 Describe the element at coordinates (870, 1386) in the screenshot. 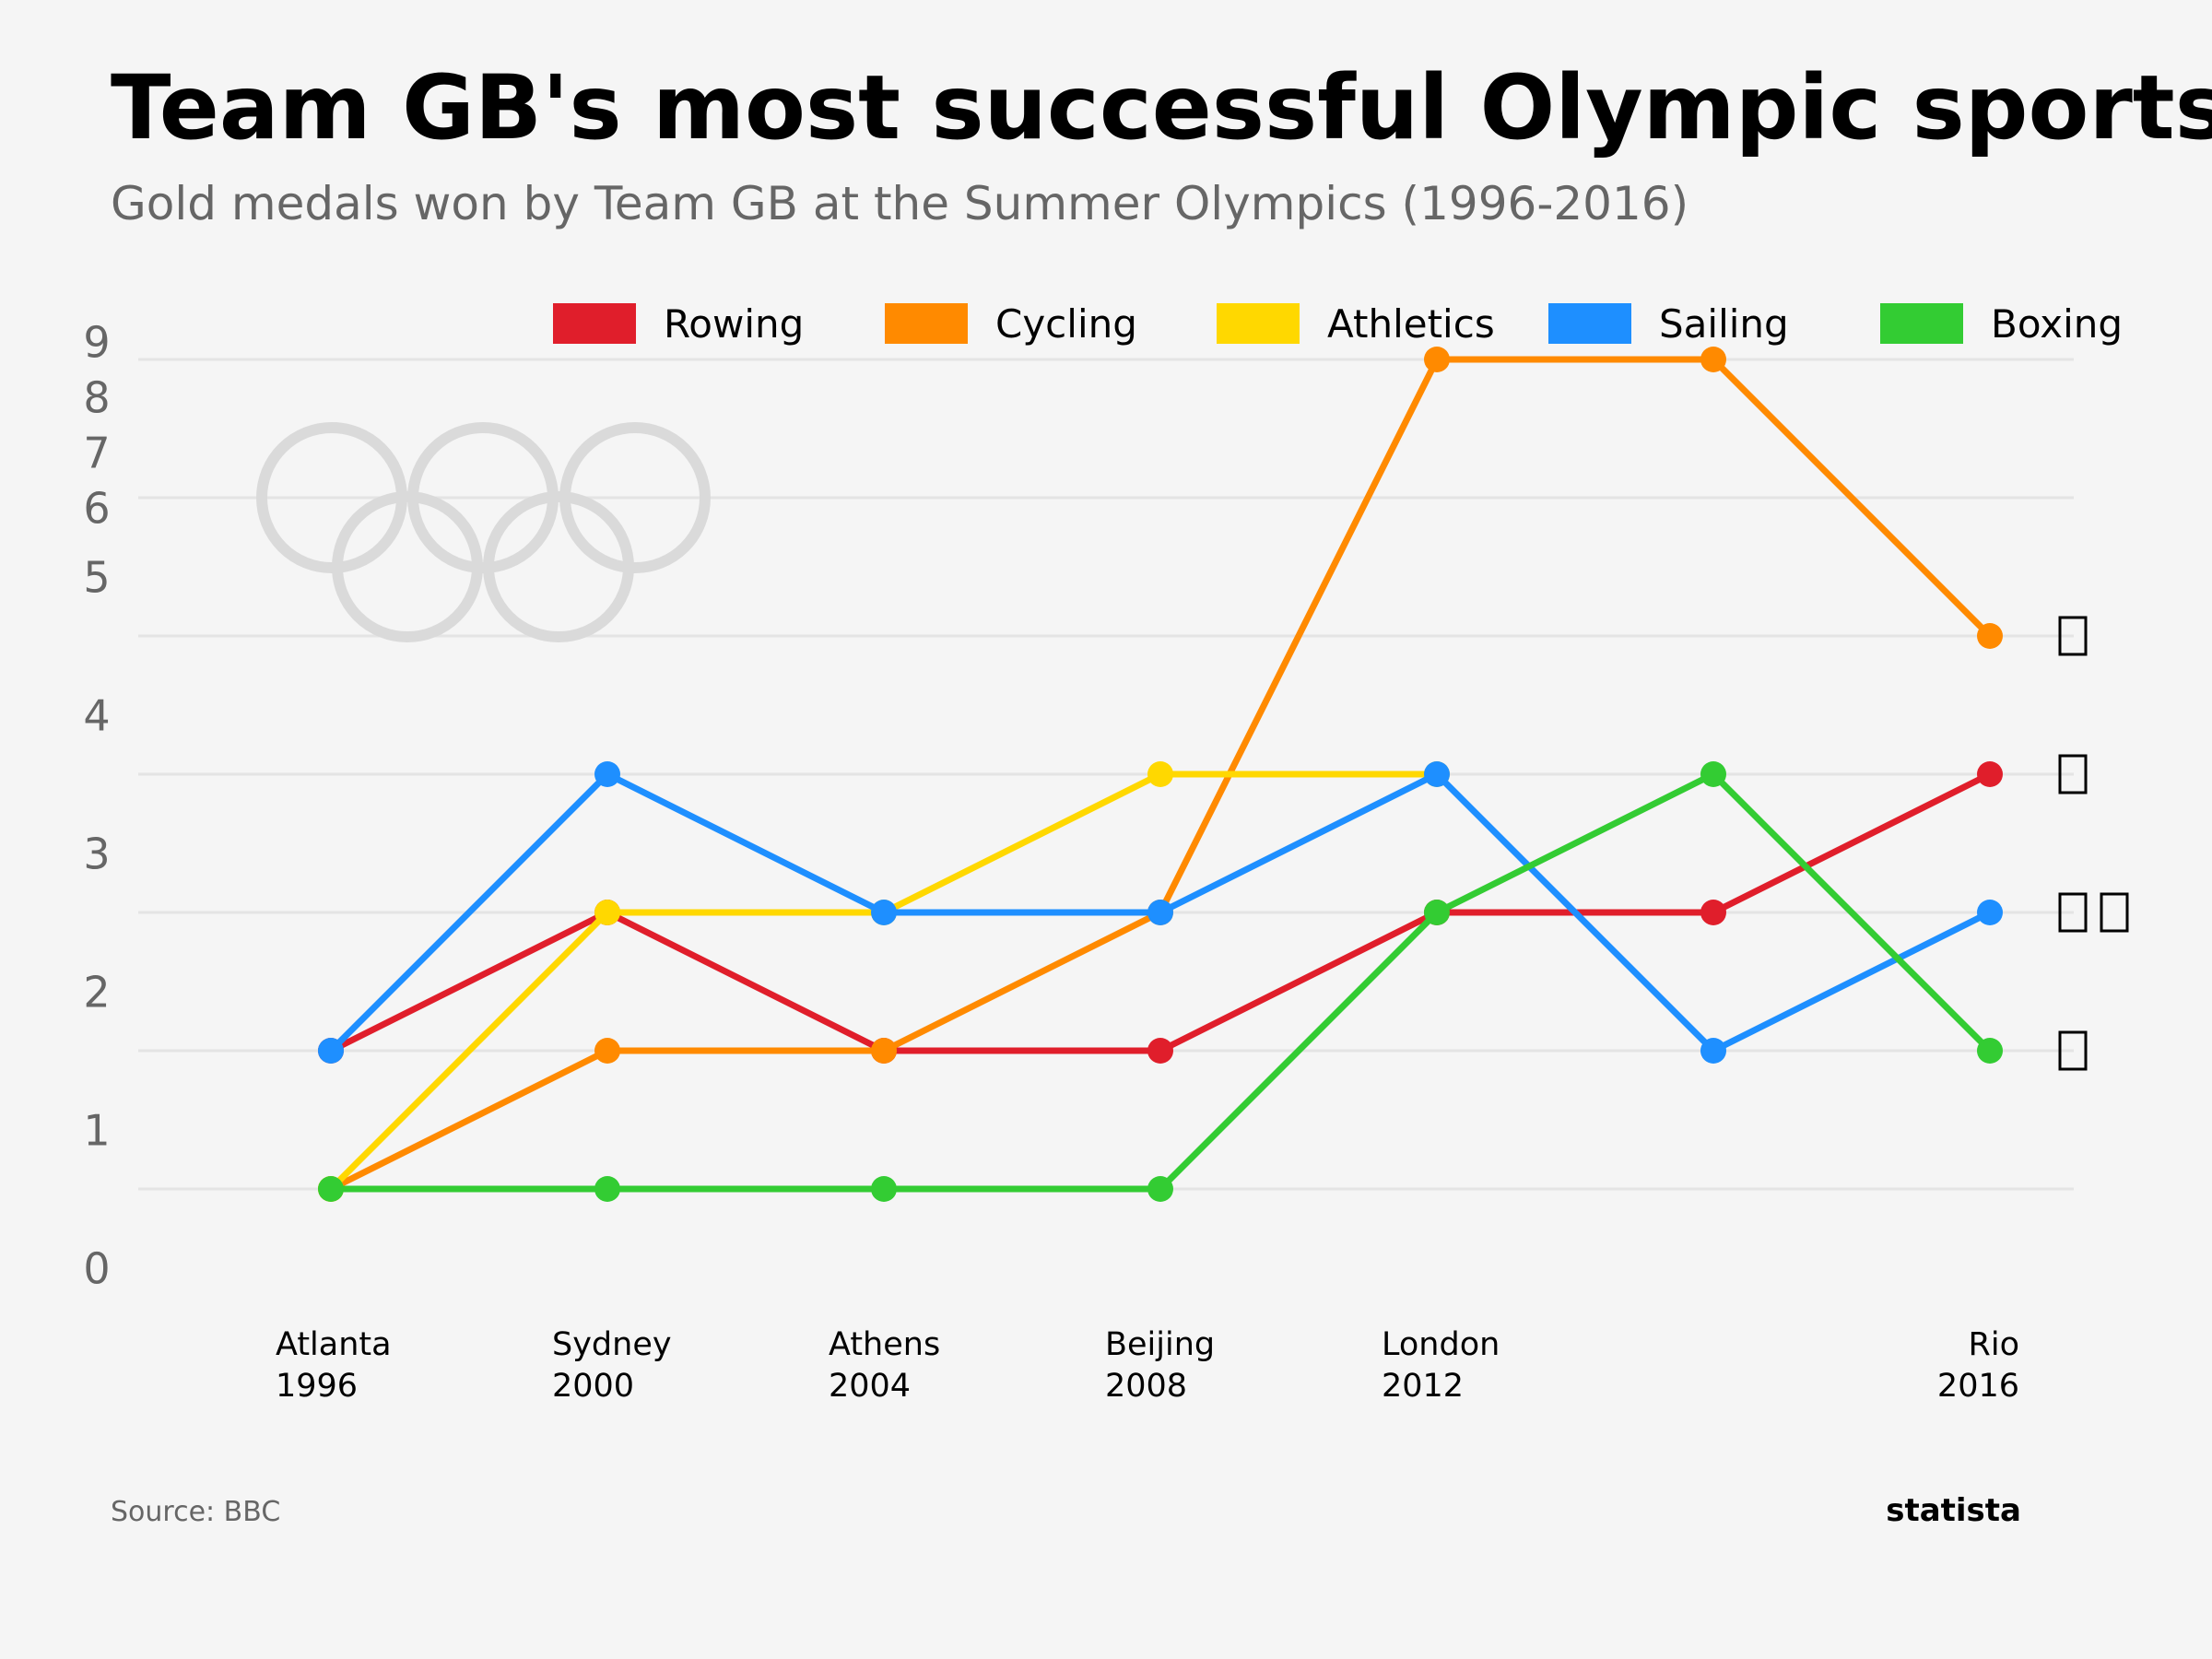

I see `x-tick-year: 2004` at that location.